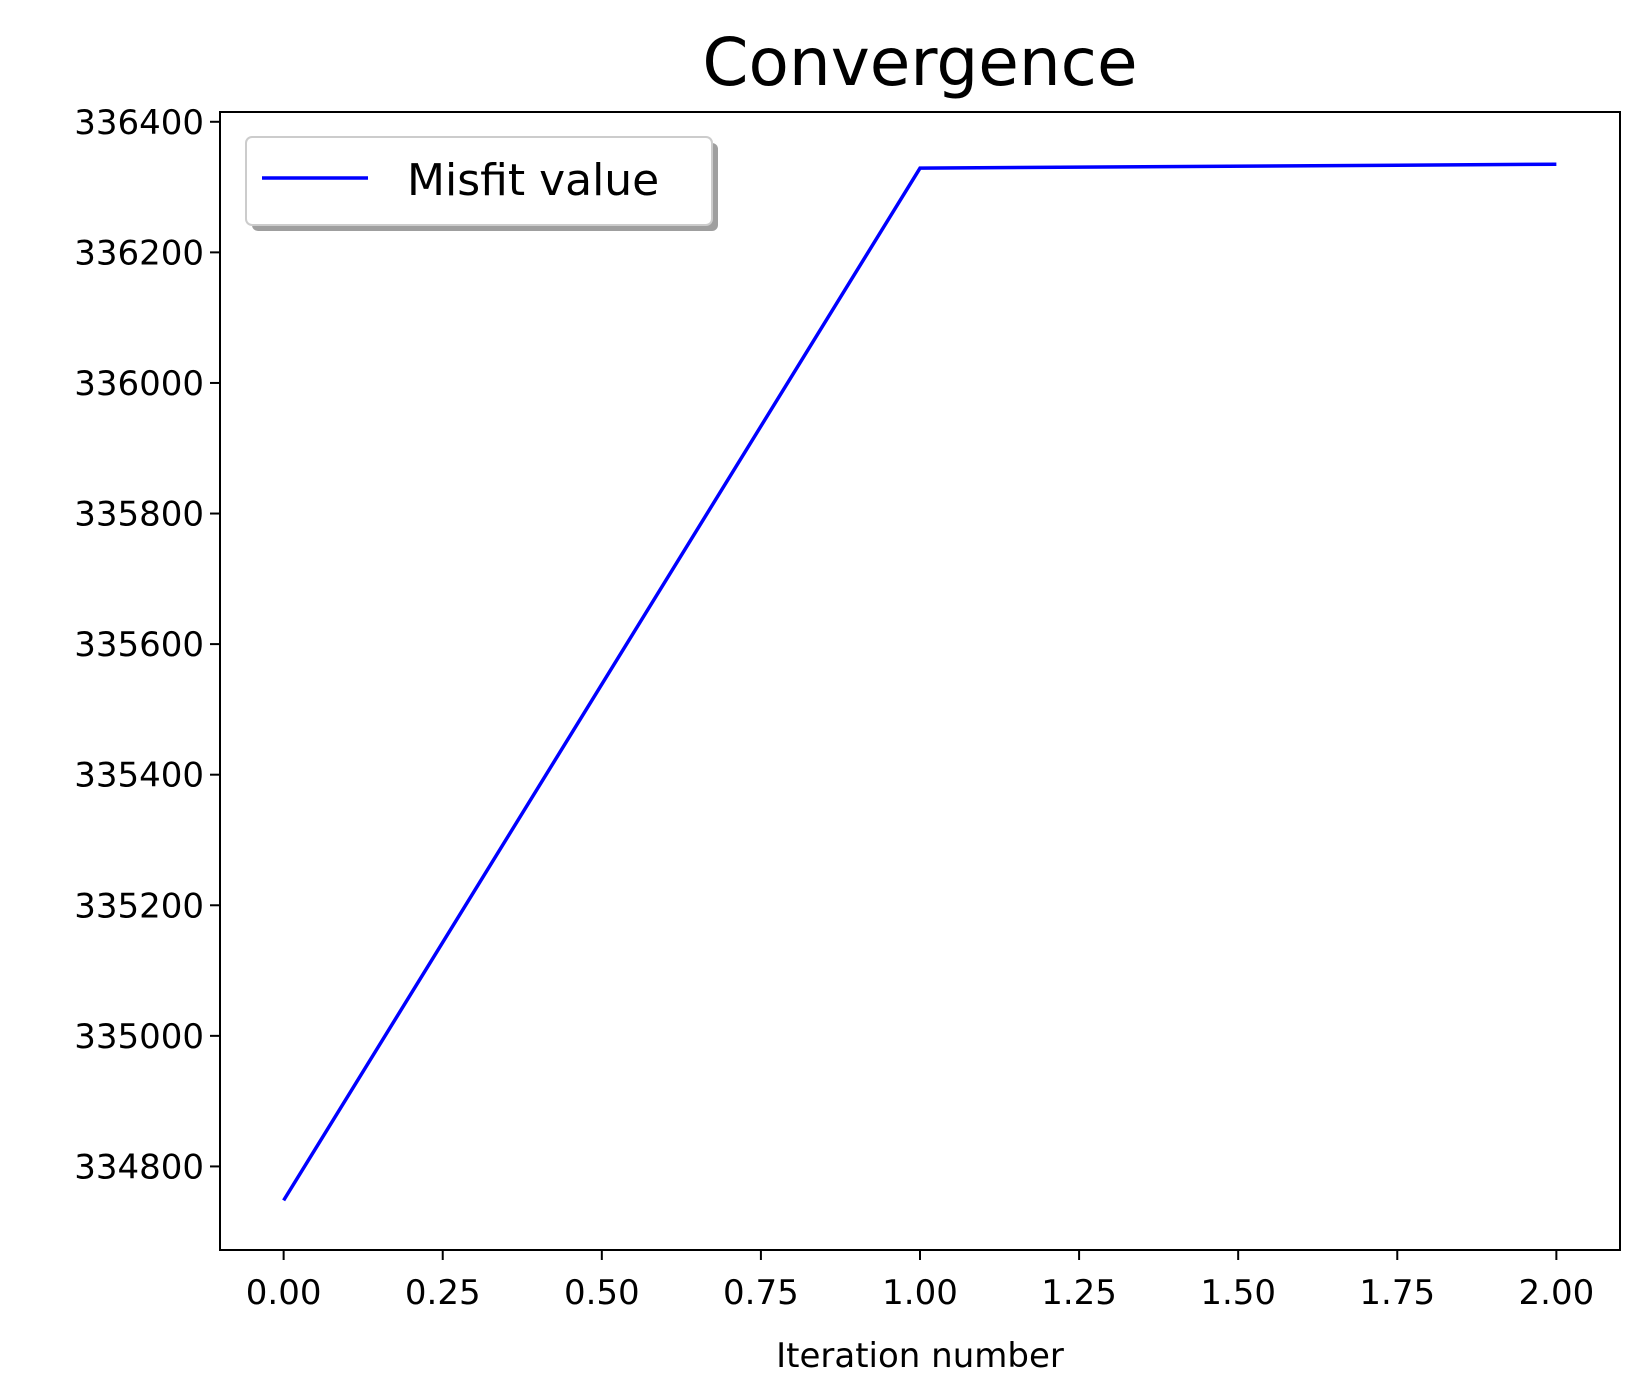 The width and height of the screenshot is (1647, 1400). Describe the element at coordinates (139, 253) in the screenshot. I see `y-tick-label: 336200` at that location.